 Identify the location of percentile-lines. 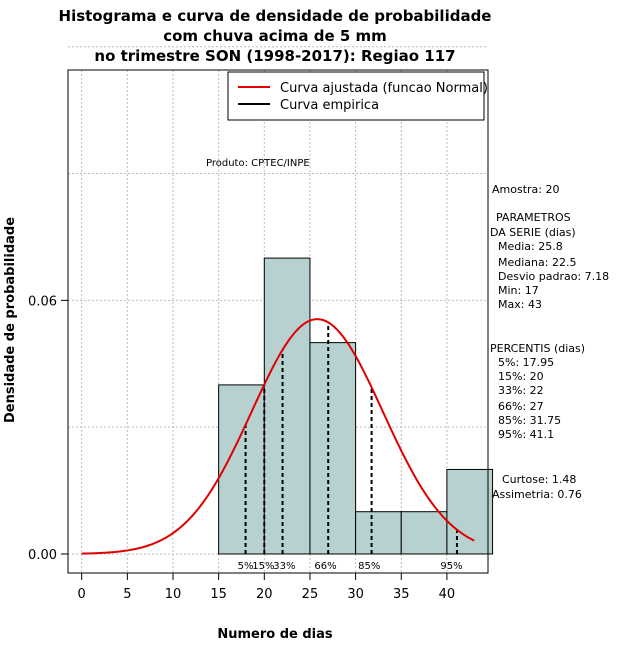
(351, 438).